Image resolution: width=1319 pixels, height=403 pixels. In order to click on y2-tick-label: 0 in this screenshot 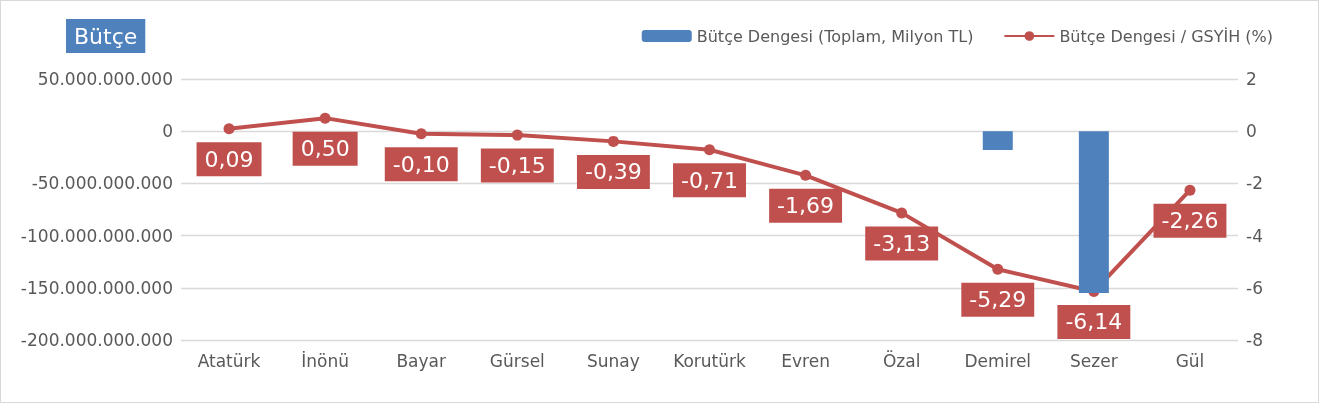, I will do `click(1251, 131)`.